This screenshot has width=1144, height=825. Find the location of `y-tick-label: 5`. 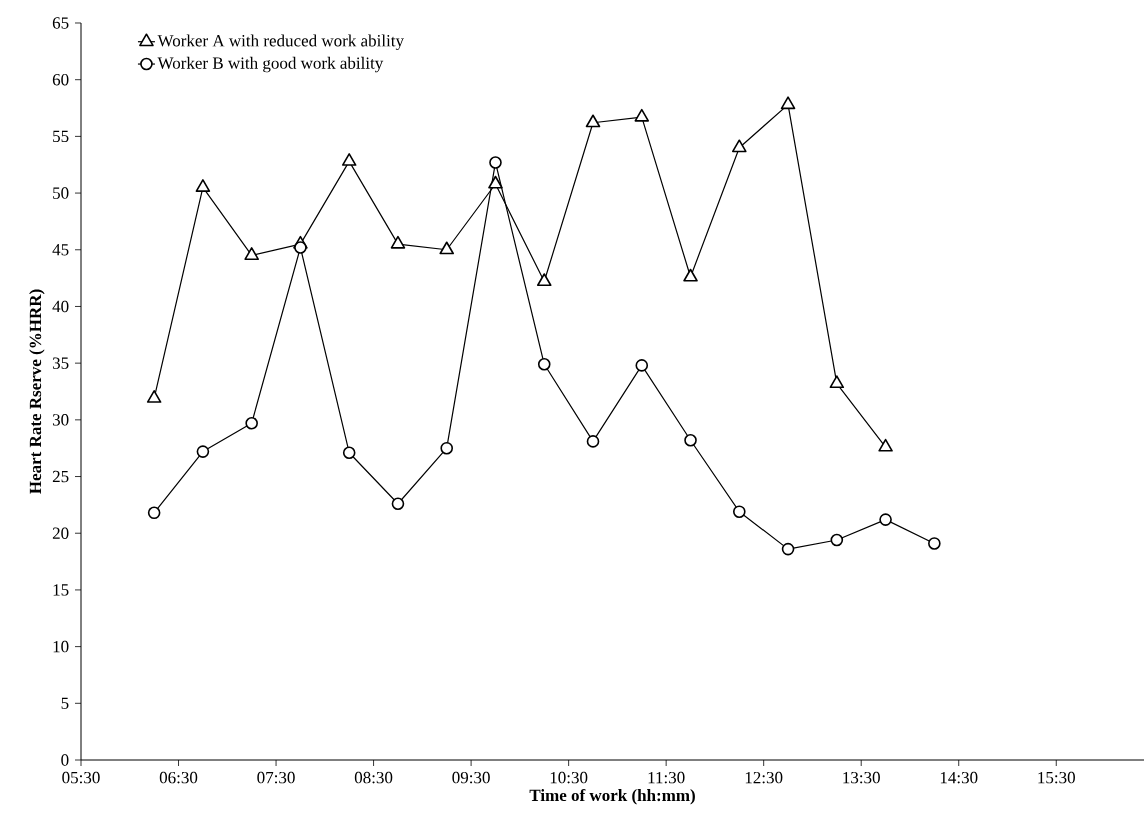

y-tick-label: 5 is located at coordinates (65, 703).